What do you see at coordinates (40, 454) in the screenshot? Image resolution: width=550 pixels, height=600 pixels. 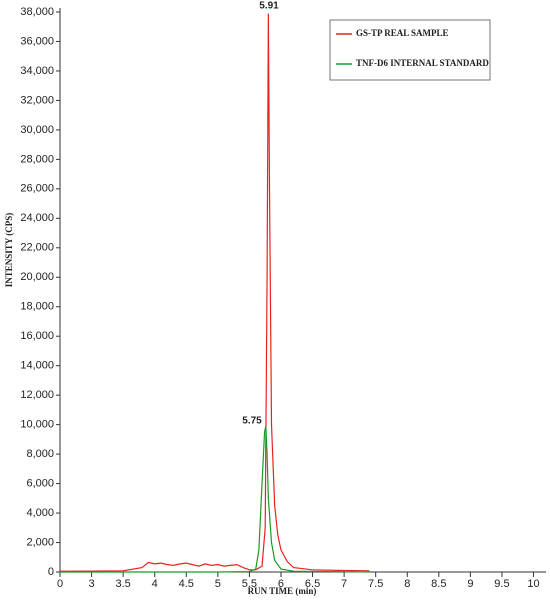 I see `y-tick-label: 8,000` at bounding box center [40, 454].